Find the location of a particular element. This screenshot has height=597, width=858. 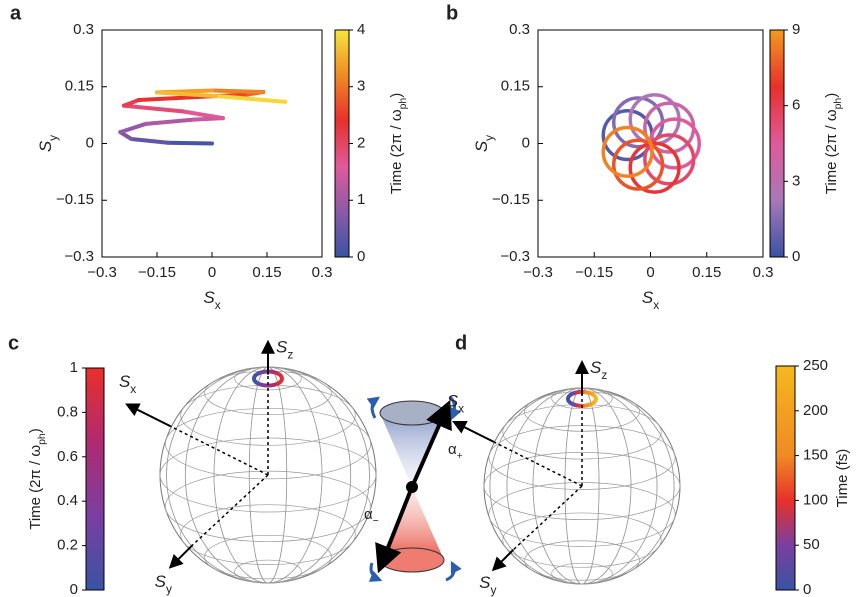

axis-label-part: z is located at coordinates (604, 375).